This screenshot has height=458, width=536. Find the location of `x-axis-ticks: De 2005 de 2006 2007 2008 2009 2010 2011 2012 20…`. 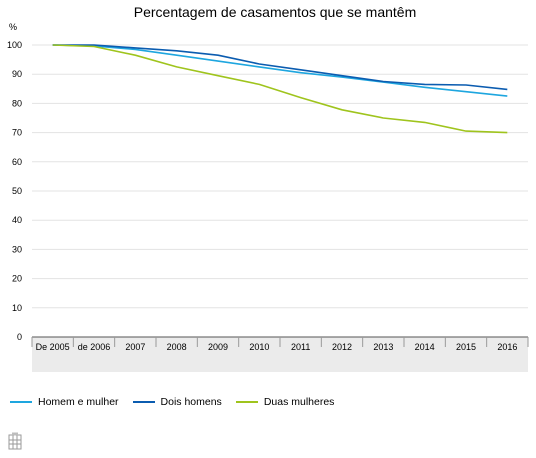

x-axis-ticks: De 2005 de 2006 2007 2008 2009 2010 2011 2012 20… is located at coordinates (280, 344).